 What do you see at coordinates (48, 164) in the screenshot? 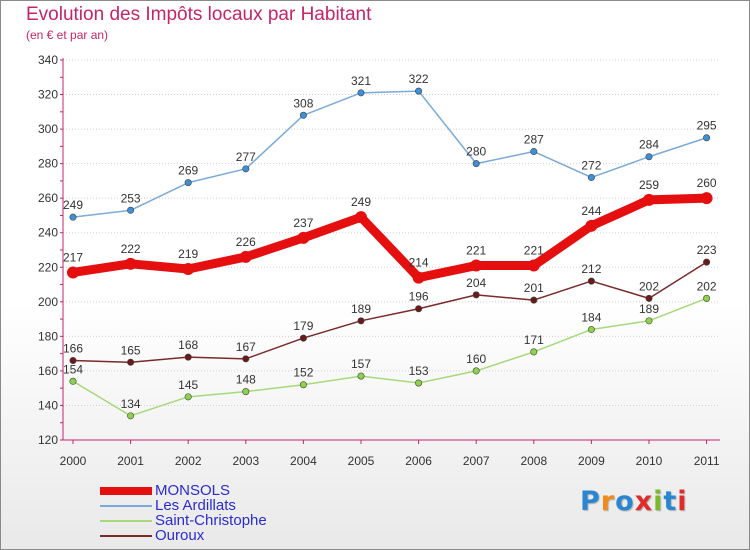
I see `y-tick-label: 280` at bounding box center [48, 164].